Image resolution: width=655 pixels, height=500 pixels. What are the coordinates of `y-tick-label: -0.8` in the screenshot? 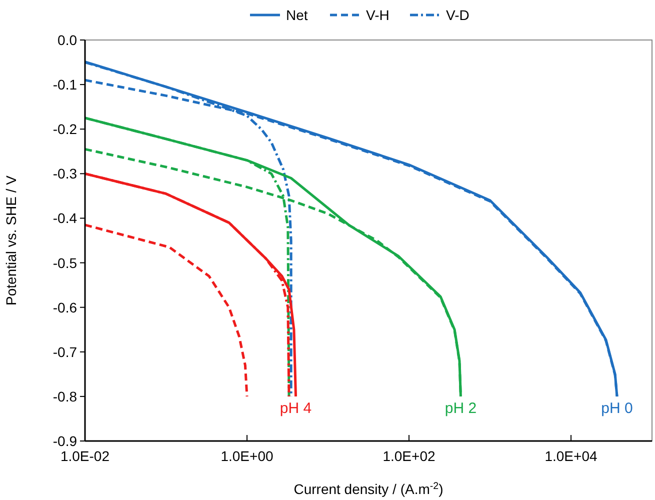 It's located at (65, 396).